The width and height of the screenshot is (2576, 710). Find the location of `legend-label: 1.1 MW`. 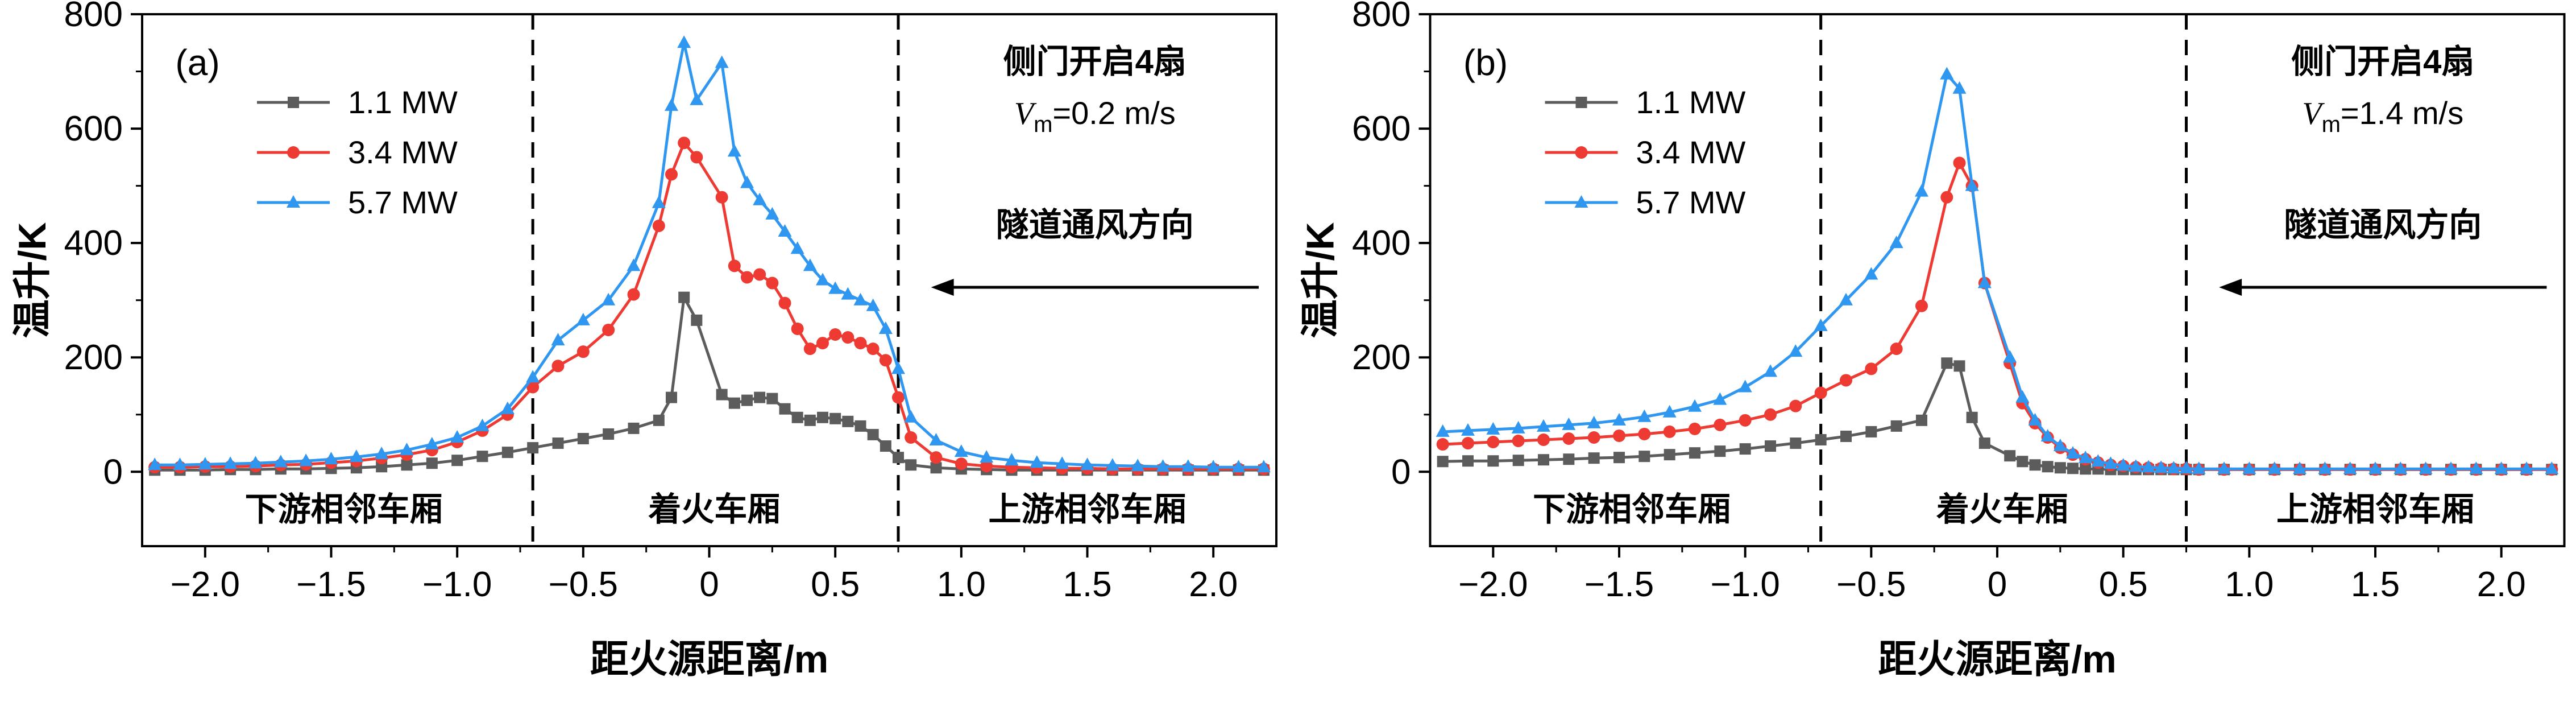

legend-label: 1.1 MW is located at coordinates (1691, 102).